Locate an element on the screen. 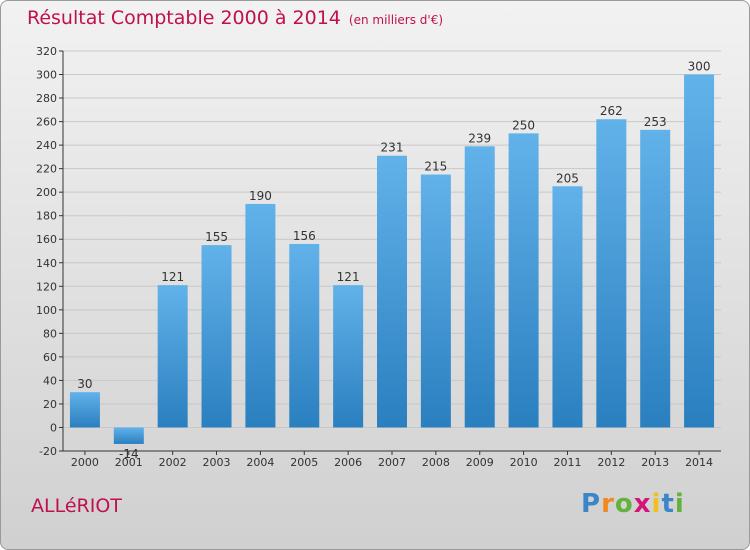 The image size is (750, 550). logo-letter: P is located at coordinates (591, 504).